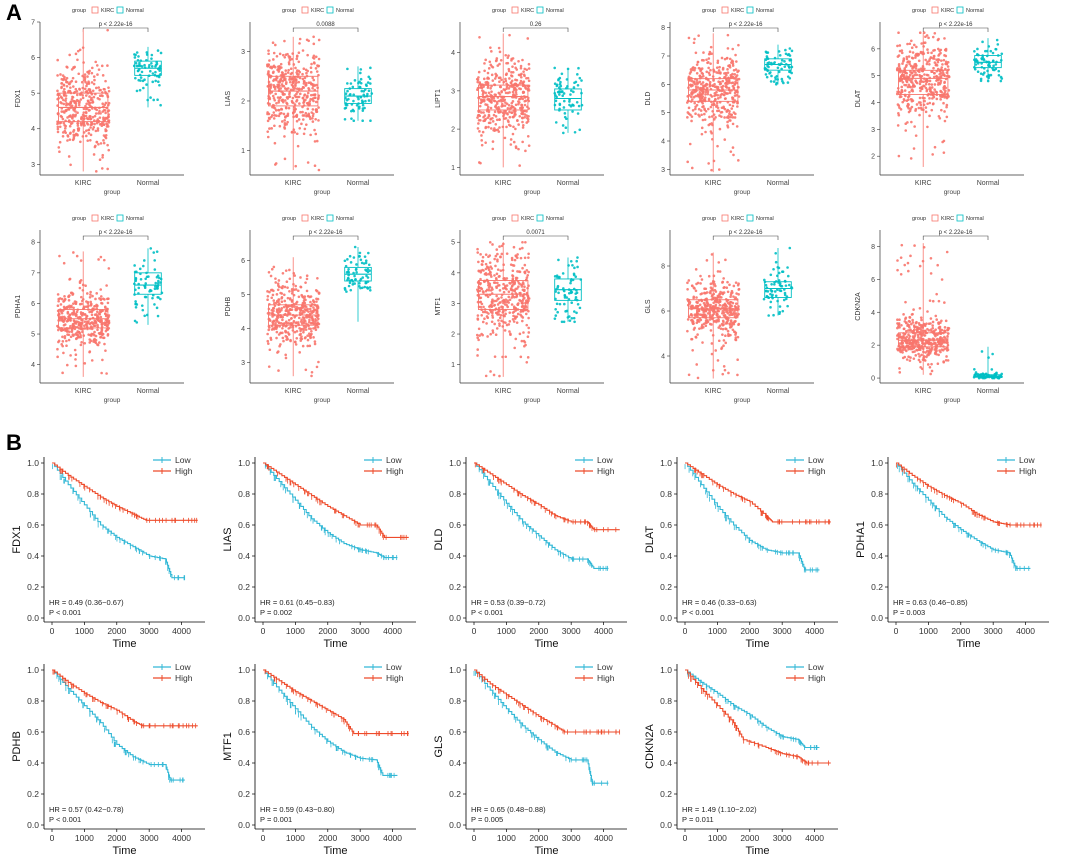 This screenshot has width=1065, height=864. Describe the element at coordinates (148, 283) in the screenshot. I see `box` at that location.